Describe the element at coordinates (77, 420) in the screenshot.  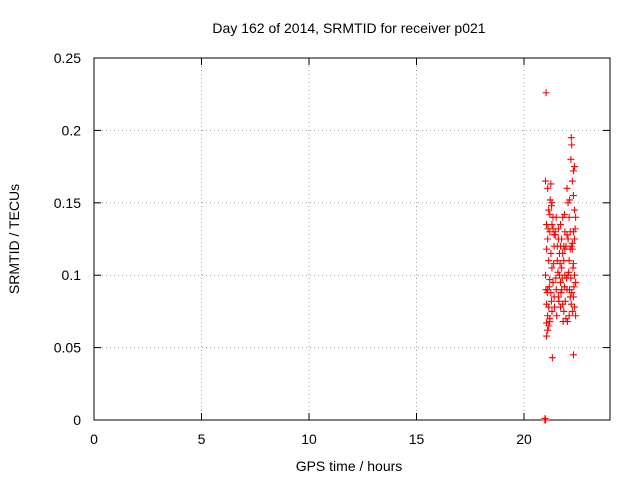
I see `y-tick-label: 0` at that location.